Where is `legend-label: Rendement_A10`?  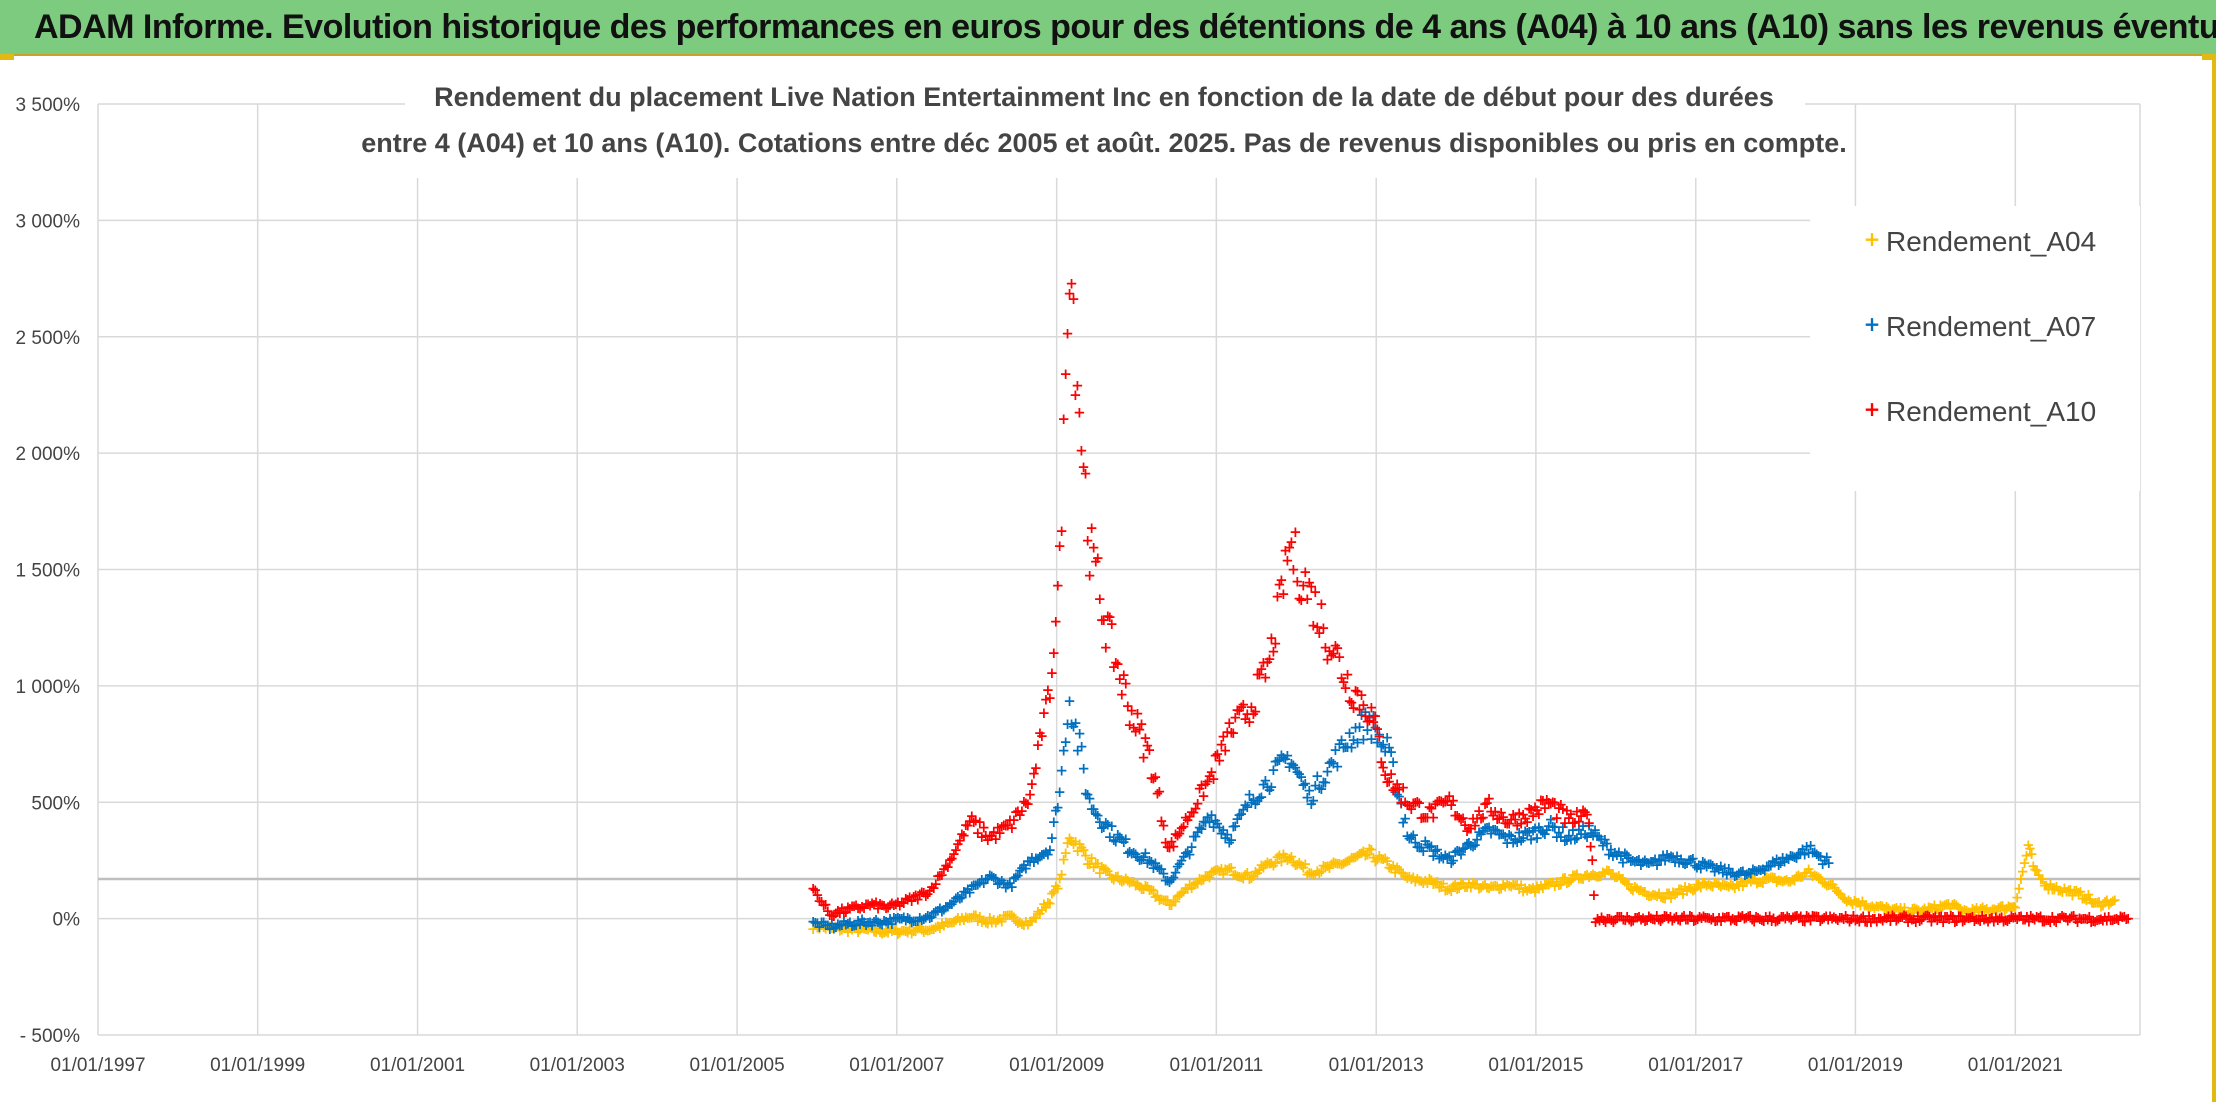
legend-label: Rendement_A10 is located at coordinates (1991, 411).